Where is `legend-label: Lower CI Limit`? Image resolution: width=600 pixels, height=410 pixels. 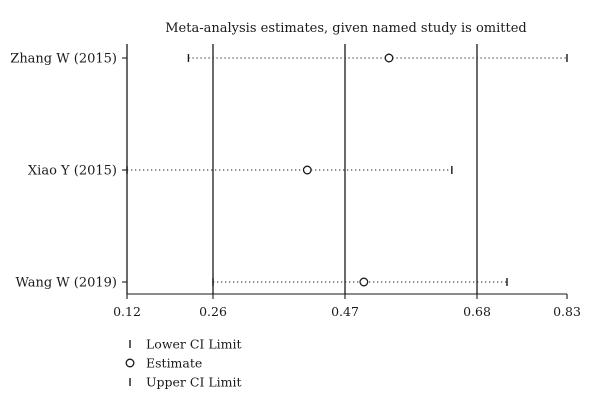 legend-label: Lower CI Limit is located at coordinates (194, 344).